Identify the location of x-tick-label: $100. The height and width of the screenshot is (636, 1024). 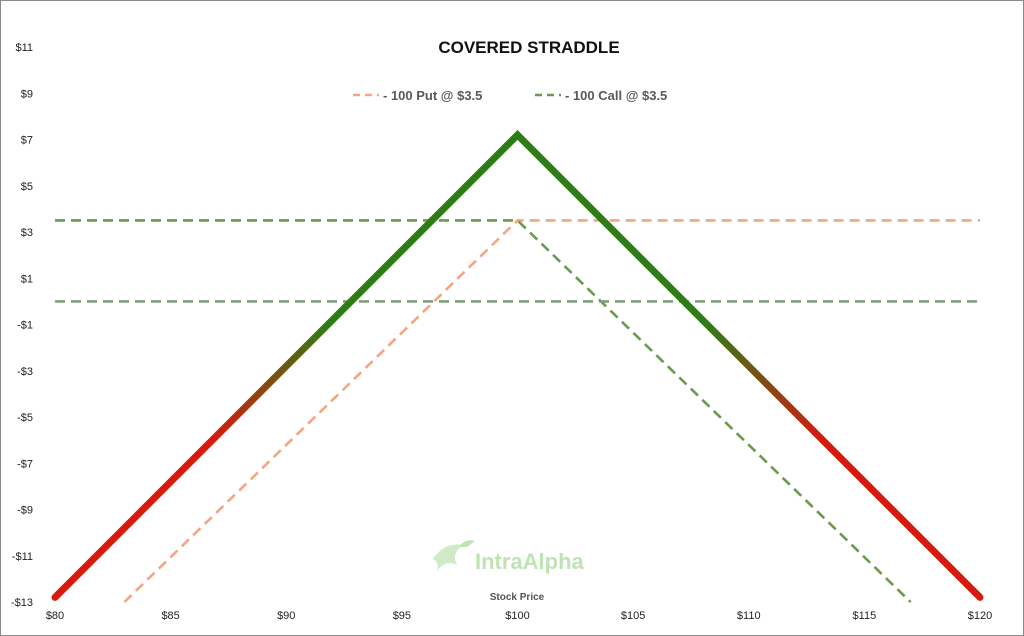
(517, 616).